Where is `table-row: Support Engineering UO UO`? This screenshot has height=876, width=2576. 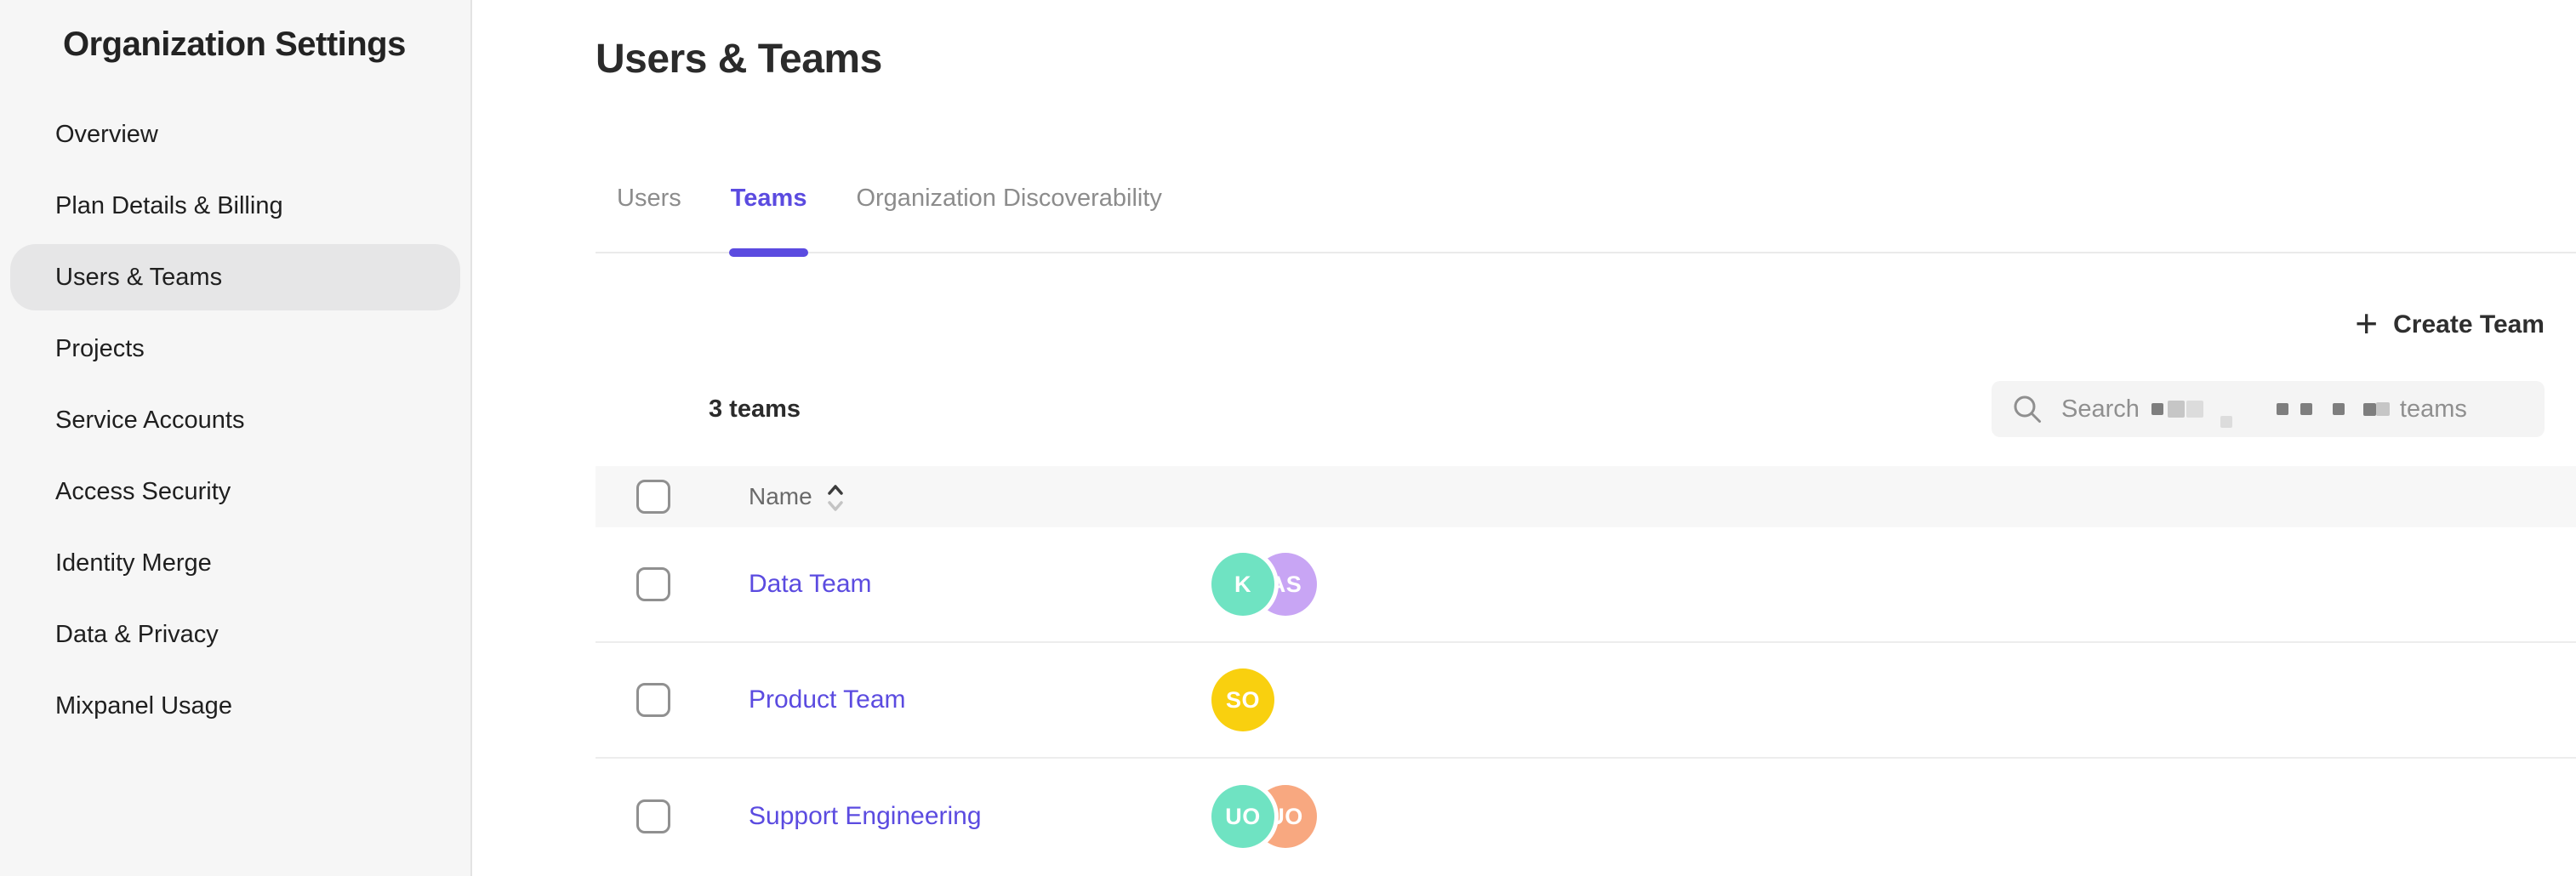
table-row: Support Engineering UO UO is located at coordinates (1586, 816).